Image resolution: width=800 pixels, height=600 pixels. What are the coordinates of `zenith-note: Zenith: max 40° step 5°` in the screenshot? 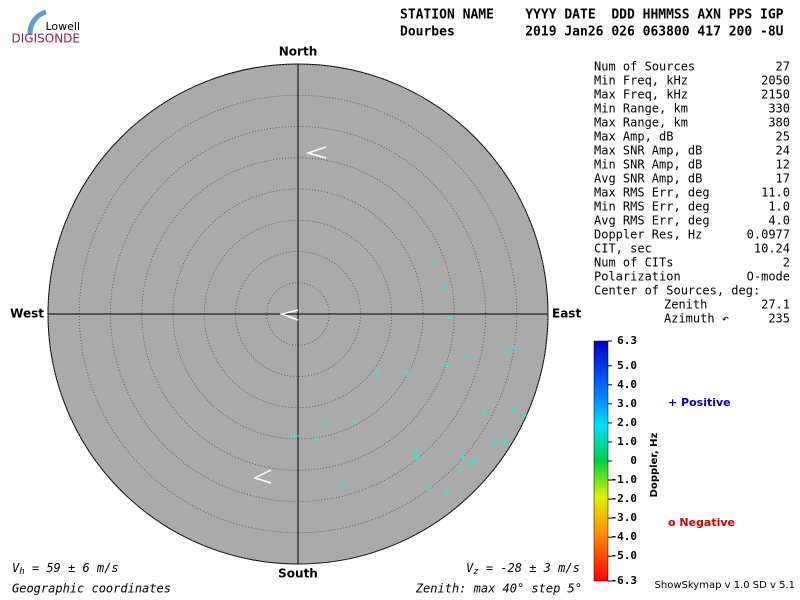 It's located at (498, 589).